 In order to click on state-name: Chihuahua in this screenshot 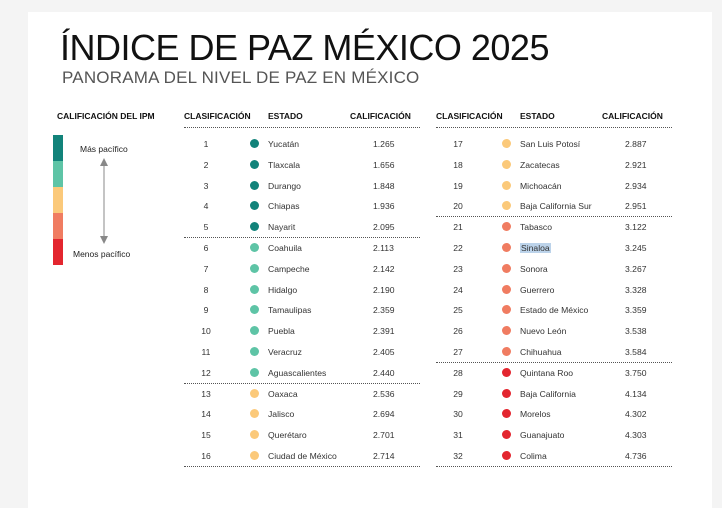, I will do `click(541, 352)`.